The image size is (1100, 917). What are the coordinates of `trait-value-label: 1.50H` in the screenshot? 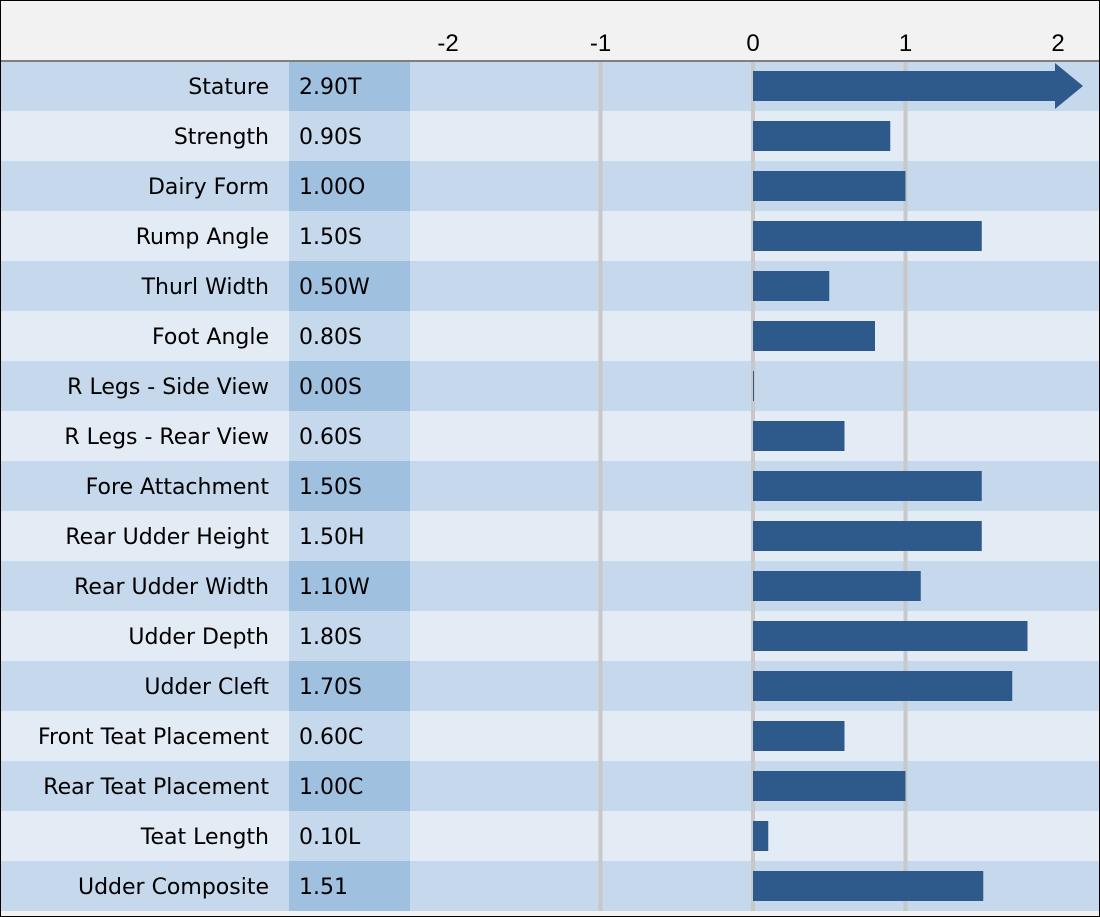 It's located at (332, 537).